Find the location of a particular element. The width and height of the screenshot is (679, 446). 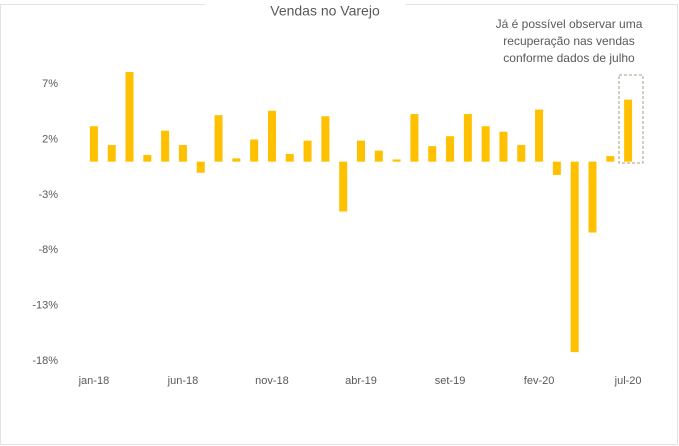

x-tick-label: fev-20 is located at coordinates (539, 381).